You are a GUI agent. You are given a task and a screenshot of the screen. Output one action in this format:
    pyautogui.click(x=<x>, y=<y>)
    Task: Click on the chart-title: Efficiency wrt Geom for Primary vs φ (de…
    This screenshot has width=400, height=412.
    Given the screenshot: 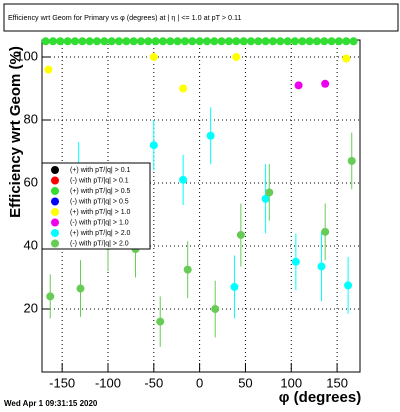 What is the action you would take?
    pyautogui.click(x=125, y=17)
    